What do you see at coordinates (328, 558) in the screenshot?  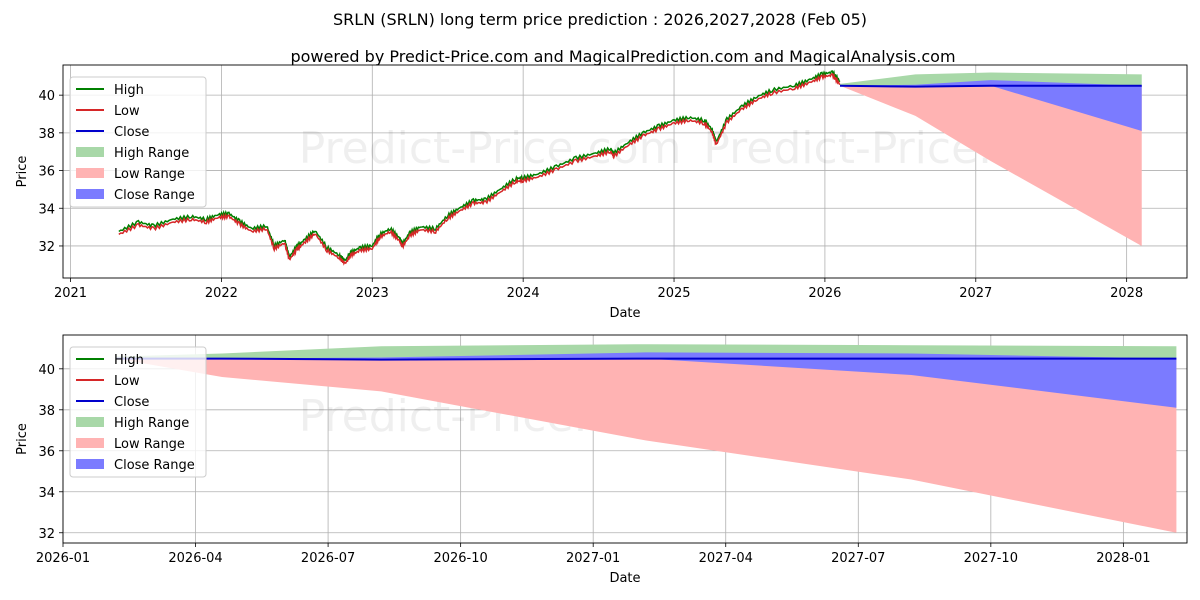 I see `x-tick-label: 2026-07` at bounding box center [328, 558].